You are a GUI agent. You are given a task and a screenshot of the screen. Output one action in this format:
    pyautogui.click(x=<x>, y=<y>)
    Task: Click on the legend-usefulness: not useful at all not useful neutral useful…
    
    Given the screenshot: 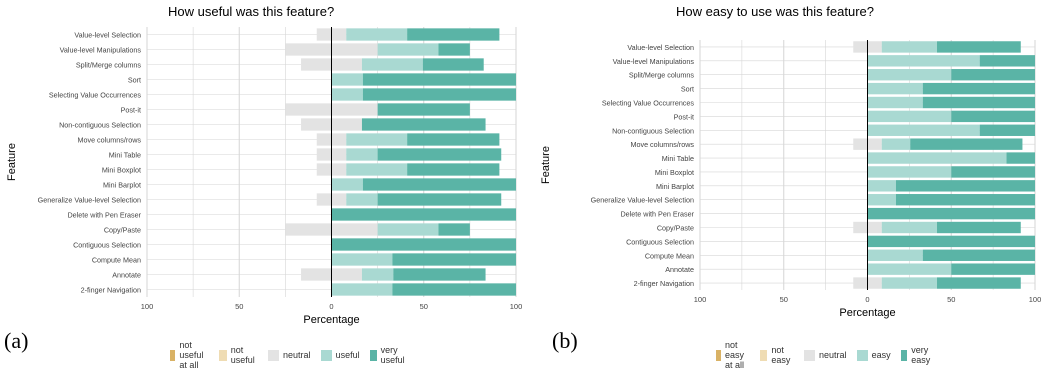 What is the action you would take?
    pyautogui.click(x=294, y=355)
    